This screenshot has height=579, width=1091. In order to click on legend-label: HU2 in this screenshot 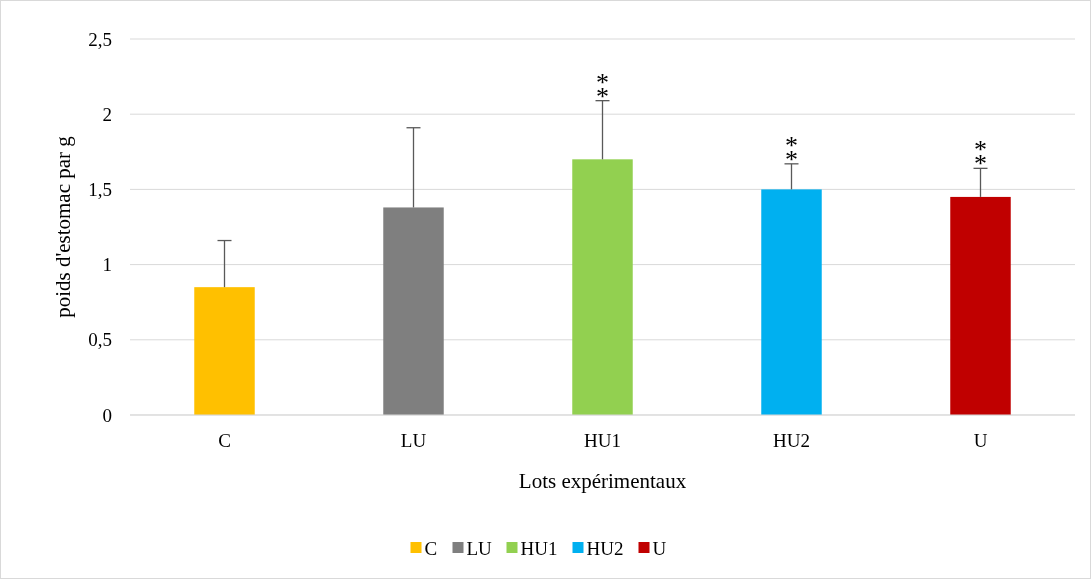, I will do `click(605, 548)`.